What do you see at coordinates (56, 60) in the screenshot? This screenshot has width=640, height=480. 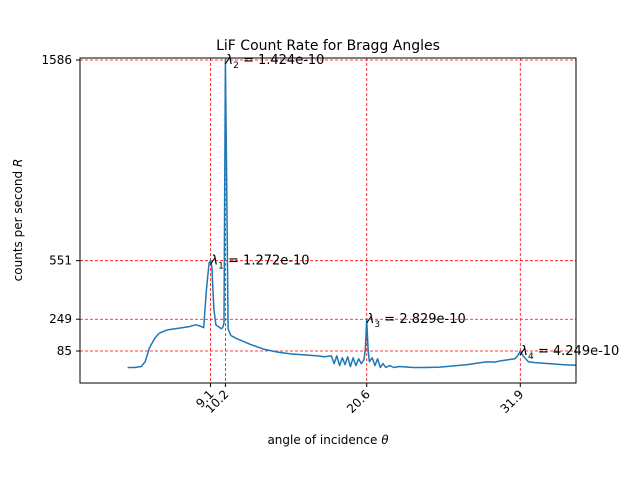 I see `y-tick-label: 1586` at bounding box center [56, 60].